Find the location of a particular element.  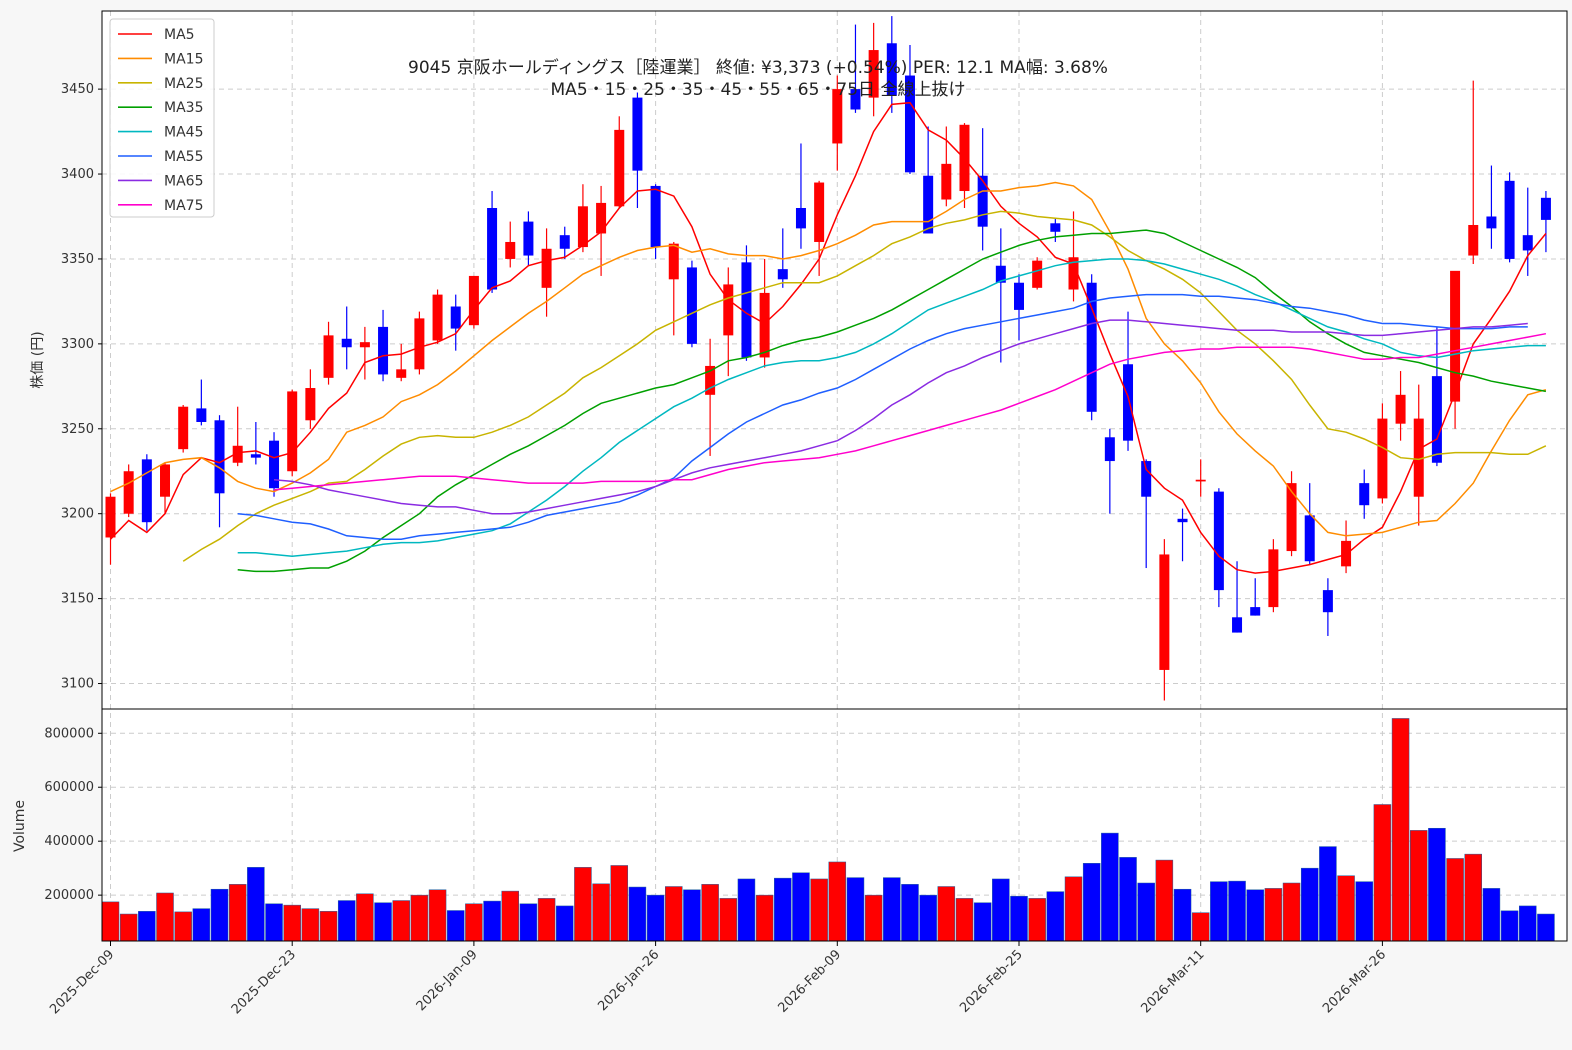

volume-axis-ticks: 200000 400000 600000 800000 is located at coordinates (73, 814).